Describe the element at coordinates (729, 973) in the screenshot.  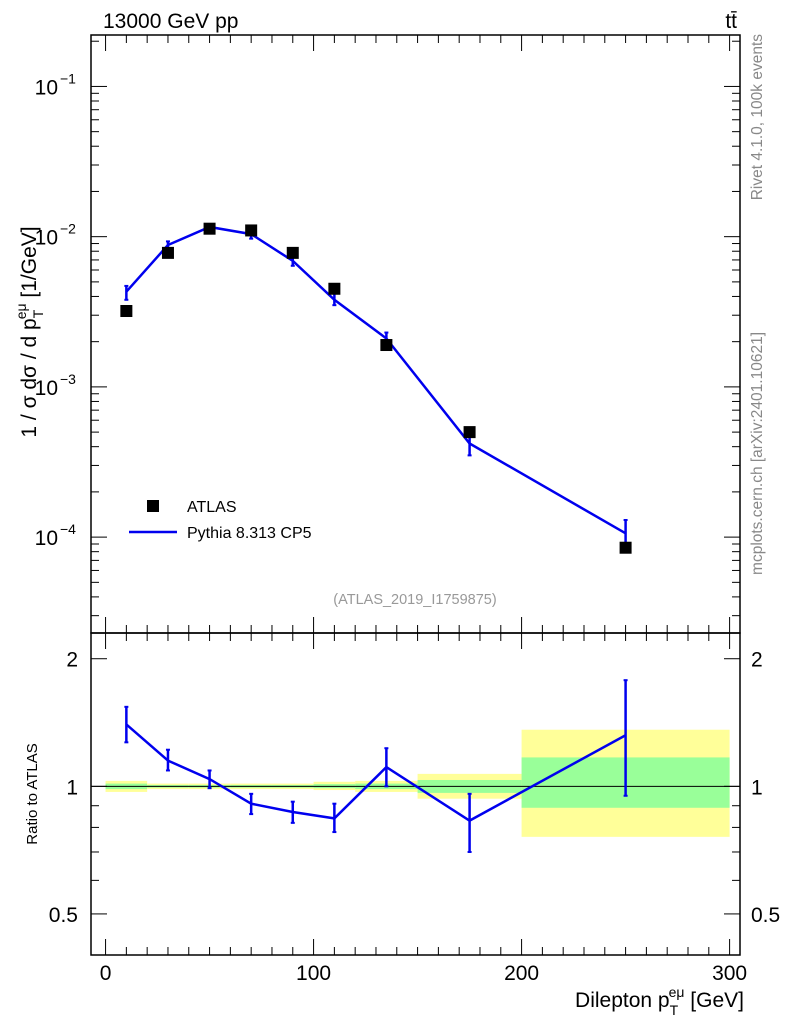
I see `x-tick-label: 300` at that location.